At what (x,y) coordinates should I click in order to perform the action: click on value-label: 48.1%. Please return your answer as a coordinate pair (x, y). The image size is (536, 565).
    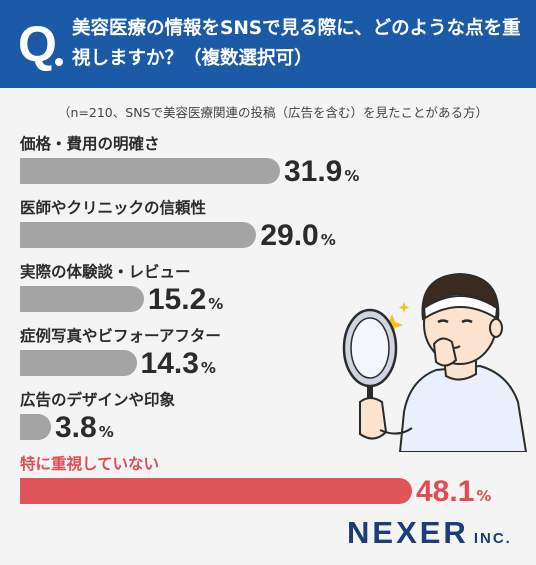
    Looking at the image, I should click on (453, 494).